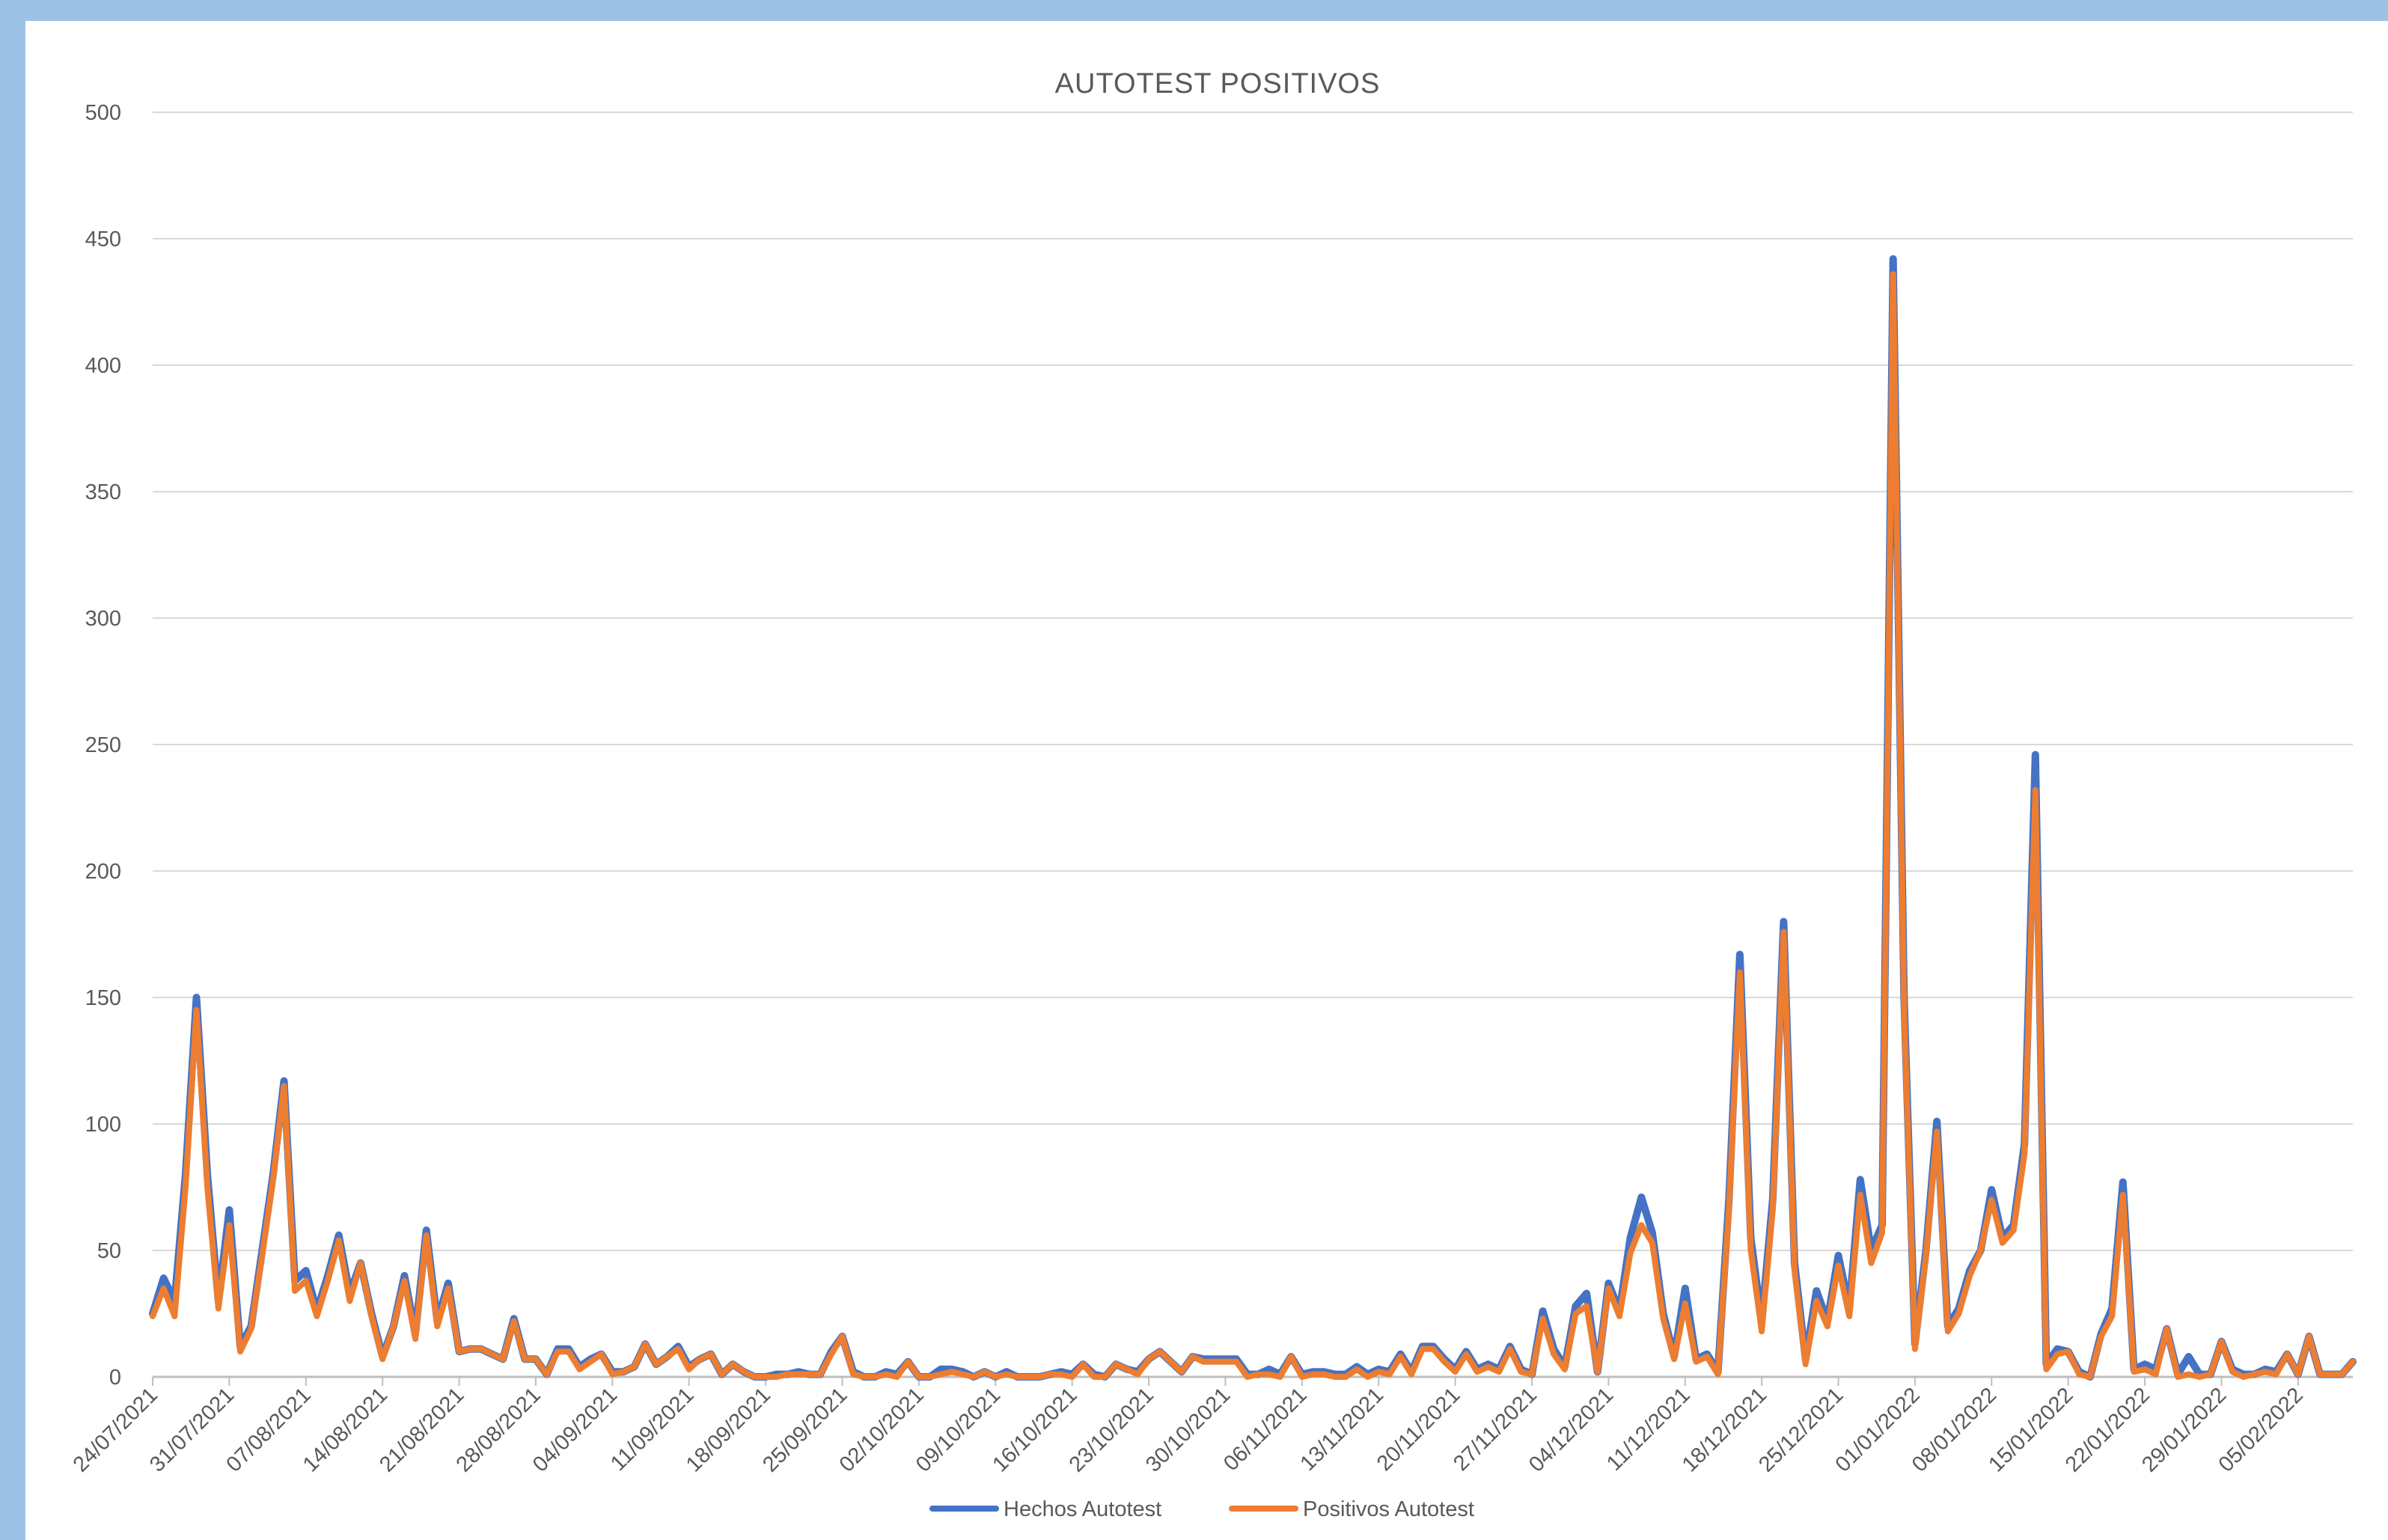 The height and width of the screenshot is (1540, 2388). I want to click on y-tick-label: 500, so click(103, 113).